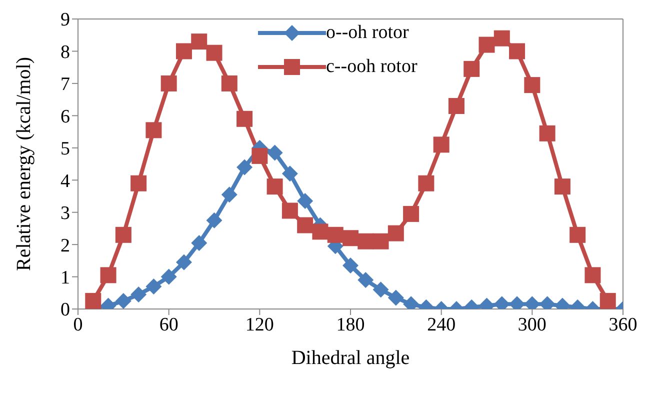 Image resolution: width=652 pixels, height=402 pixels. What do you see at coordinates (65, 149) in the screenshot?
I see `y-tick-label: 5` at bounding box center [65, 149].